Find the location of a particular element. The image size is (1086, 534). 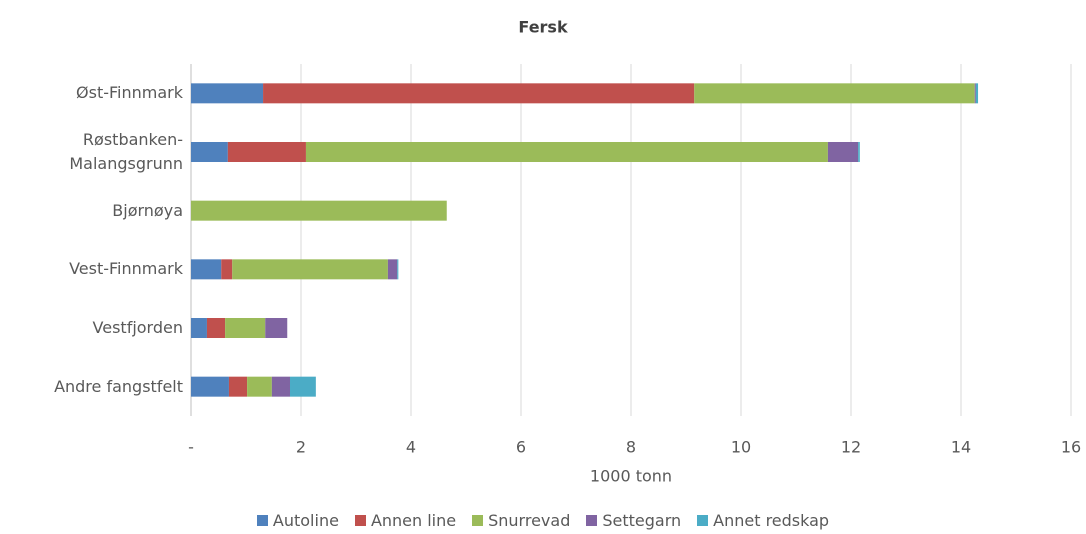

y-tick-label: Vest-Finnmark is located at coordinates (126, 269).